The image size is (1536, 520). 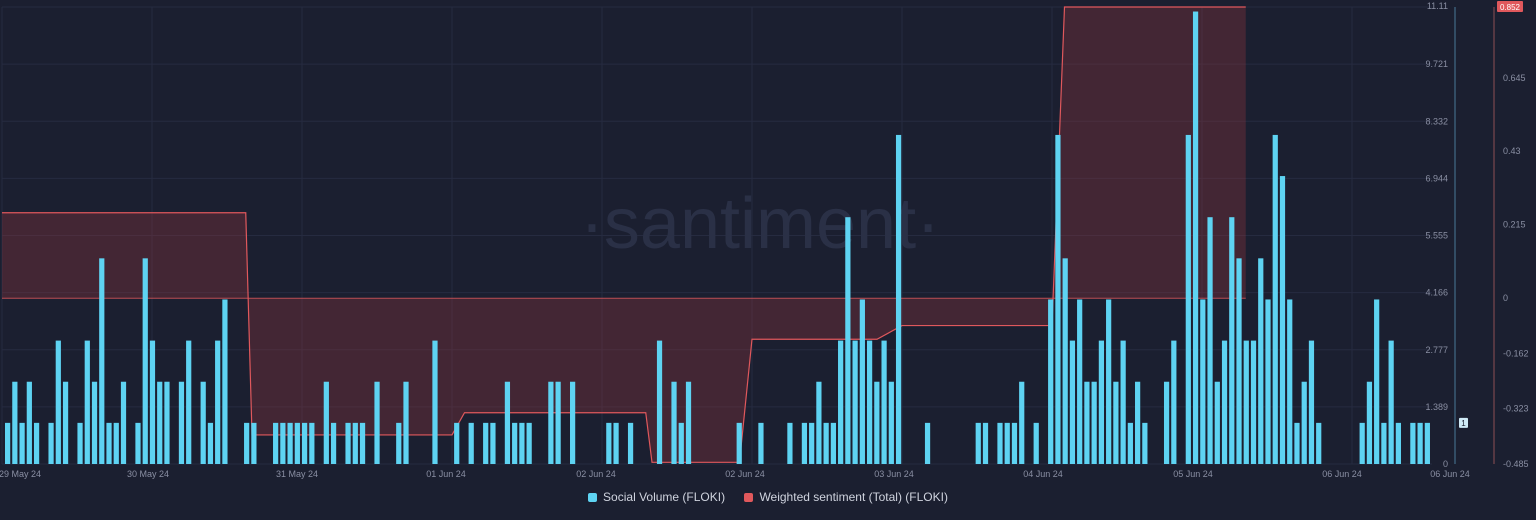 I want to click on legend-item-weighted-sentiment: Weighted sentiment (Total) (FLOKI), so click(x=846, y=497).